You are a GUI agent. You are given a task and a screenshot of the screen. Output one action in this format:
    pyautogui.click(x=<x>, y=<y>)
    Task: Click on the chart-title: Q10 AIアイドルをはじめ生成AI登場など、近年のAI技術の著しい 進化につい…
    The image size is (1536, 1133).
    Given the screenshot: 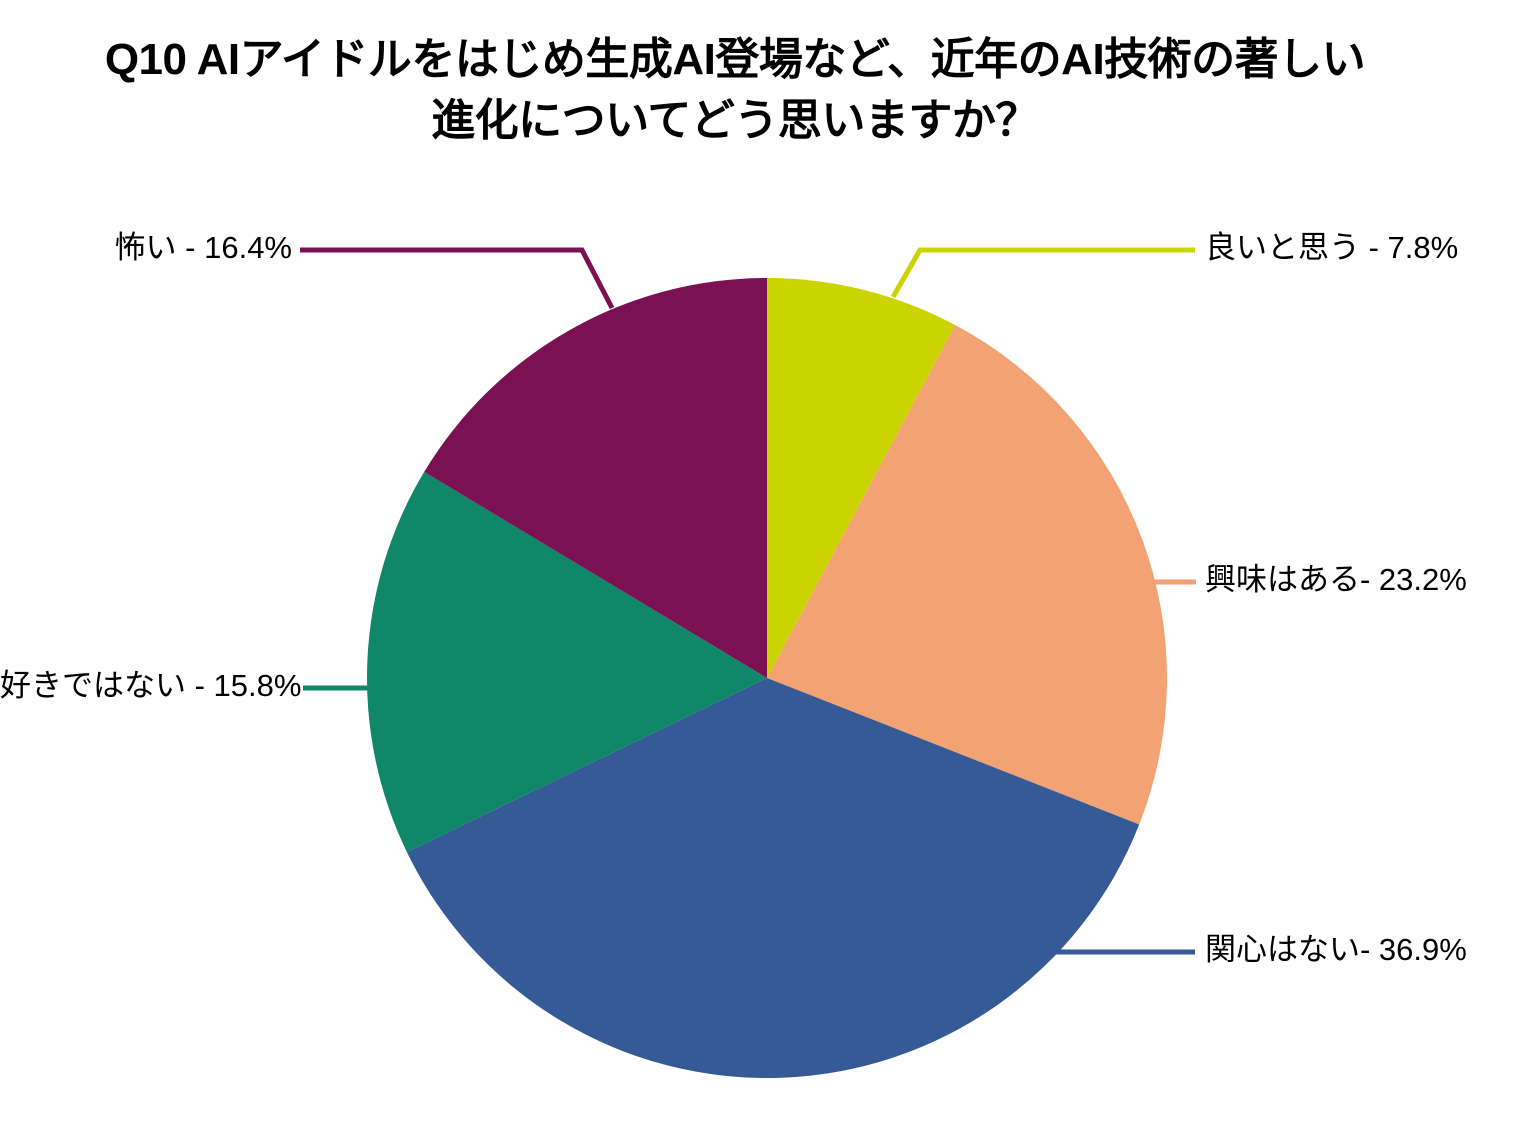 What is the action you would take?
    pyautogui.click(x=735, y=90)
    